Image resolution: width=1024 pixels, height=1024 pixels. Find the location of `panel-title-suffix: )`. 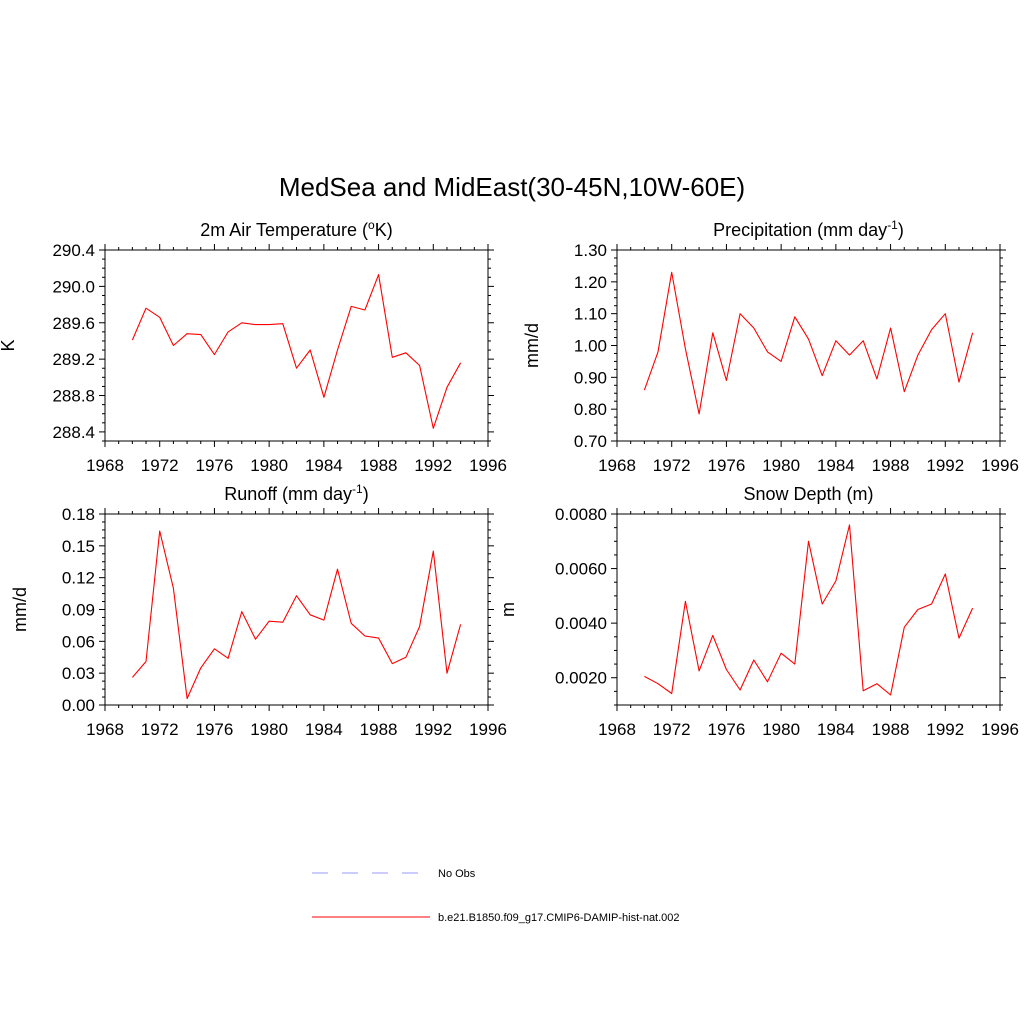

panel-title-suffix: ) is located at coordinates (366, 494).